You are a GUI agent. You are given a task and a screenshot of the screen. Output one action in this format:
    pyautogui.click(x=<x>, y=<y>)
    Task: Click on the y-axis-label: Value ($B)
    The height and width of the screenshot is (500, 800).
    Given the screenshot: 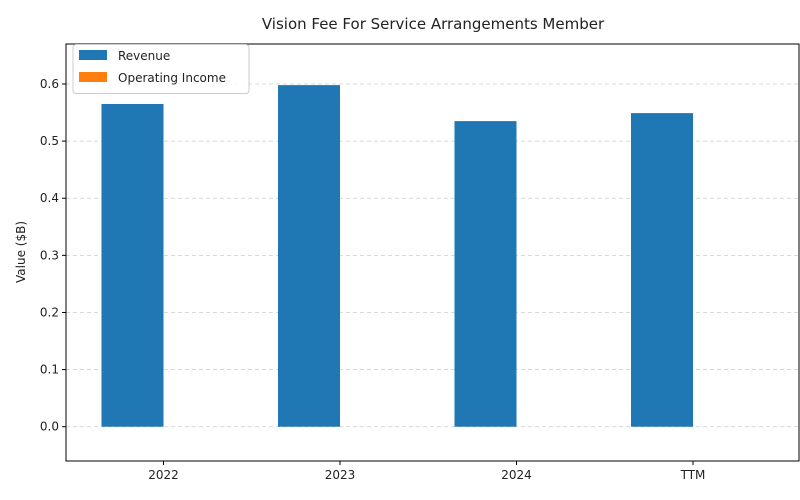 What is the action you would take?
    pyautogui.click(x=21, y=252)
    